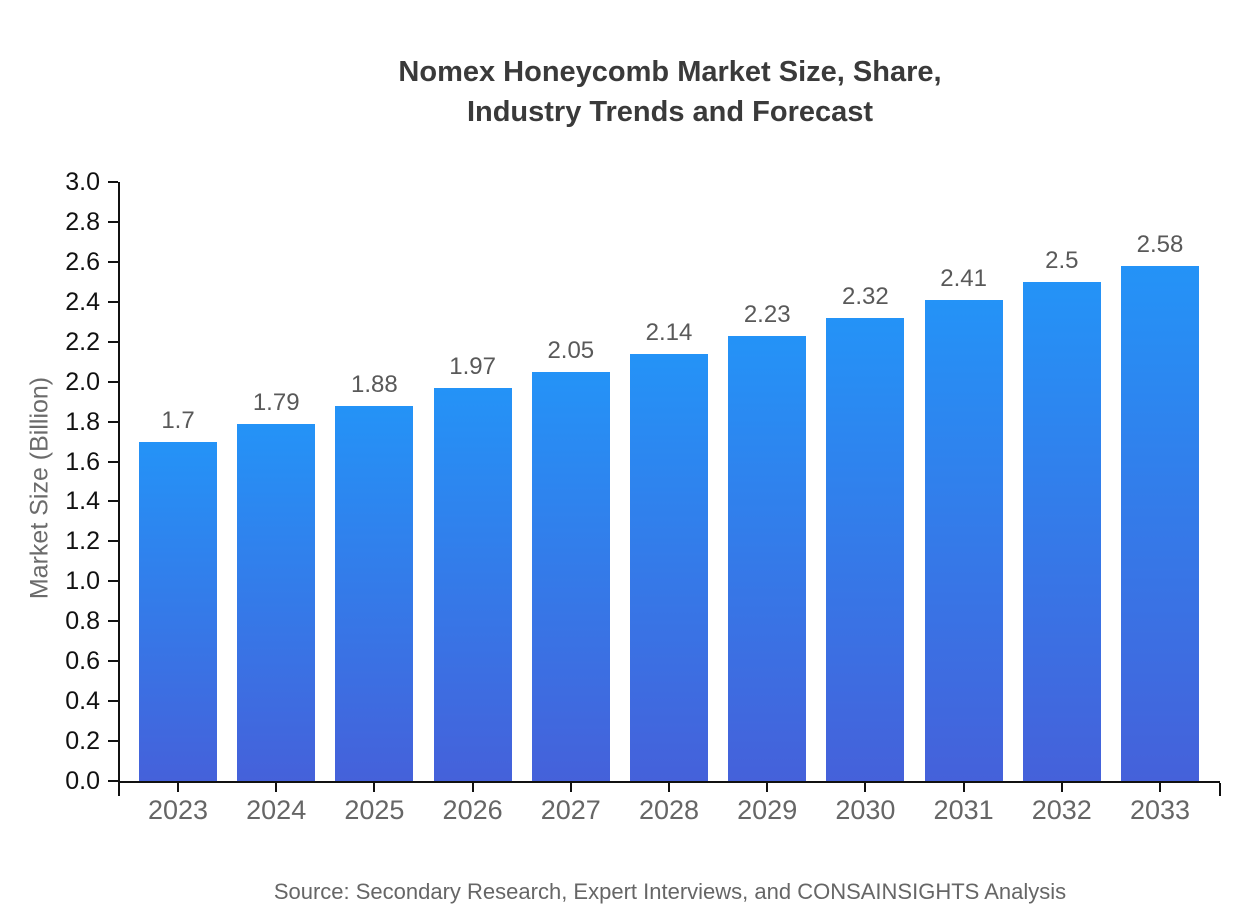 The height and width of the screenshot is (920, 1260). What do you see at coordinates (82, 781) in the screenshot?
I see `y-tick-label: 0.0` at bounding box center [82, 781].